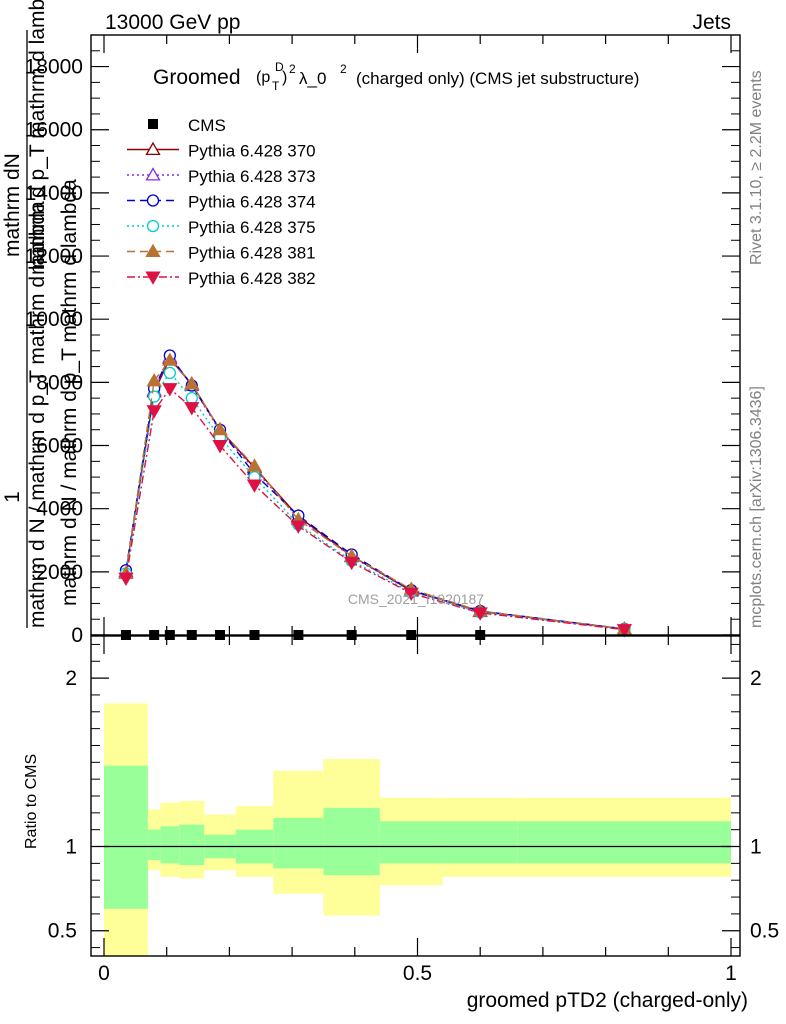 The image size is (786, 1024). What do you see at coordinates (284, 77) in the screenshot?
I see `title-close: )` at bounding box center [284, 77].